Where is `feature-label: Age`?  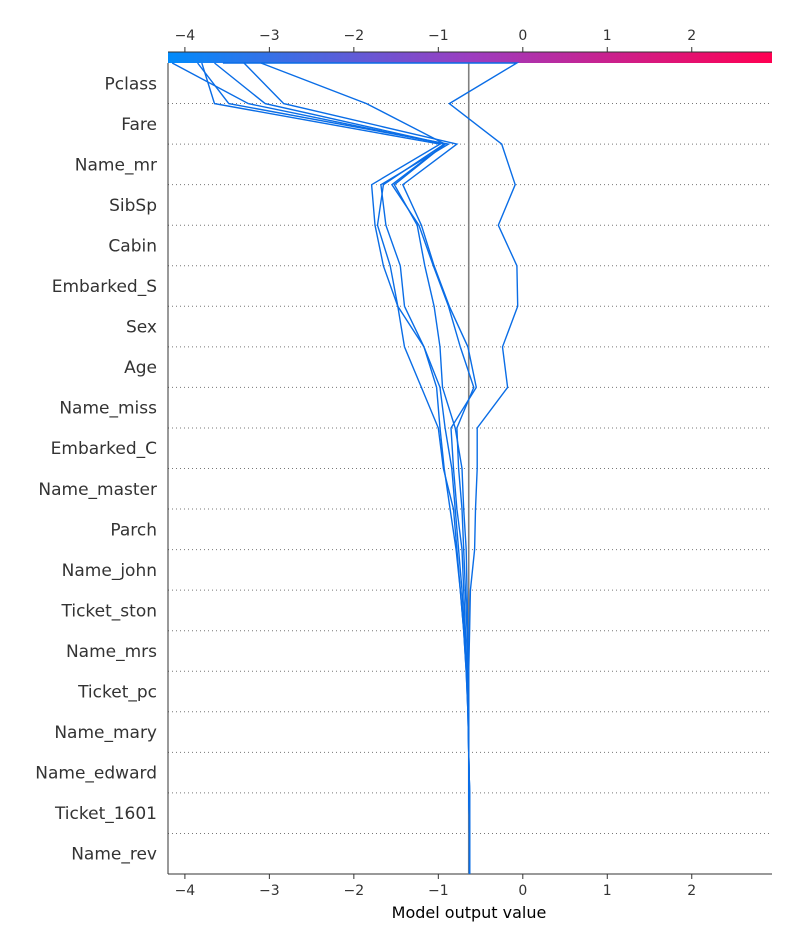
feature-label: Age is located at coordinates (140, 368).